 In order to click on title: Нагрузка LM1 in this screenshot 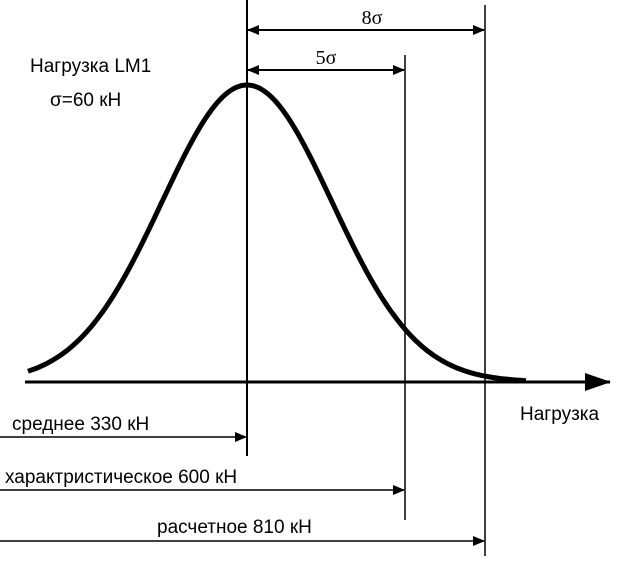, I will do `click(90, 66)`.